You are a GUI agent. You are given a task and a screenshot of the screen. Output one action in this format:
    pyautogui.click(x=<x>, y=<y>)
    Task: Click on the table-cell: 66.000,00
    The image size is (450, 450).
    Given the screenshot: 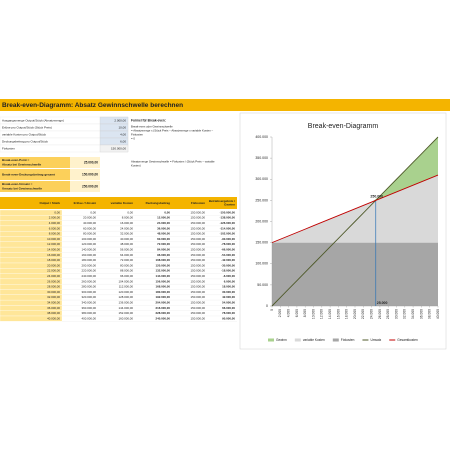 What is the action you would take?
    pyautogui.click(x=228, y=308)
    